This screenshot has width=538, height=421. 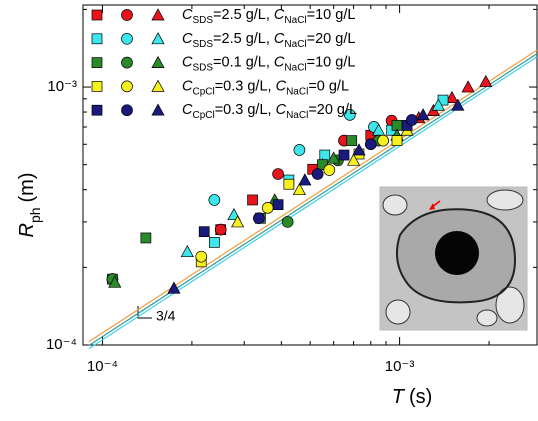 I want to click on slope-annotation: 3/4, so click(x=166, y=316).